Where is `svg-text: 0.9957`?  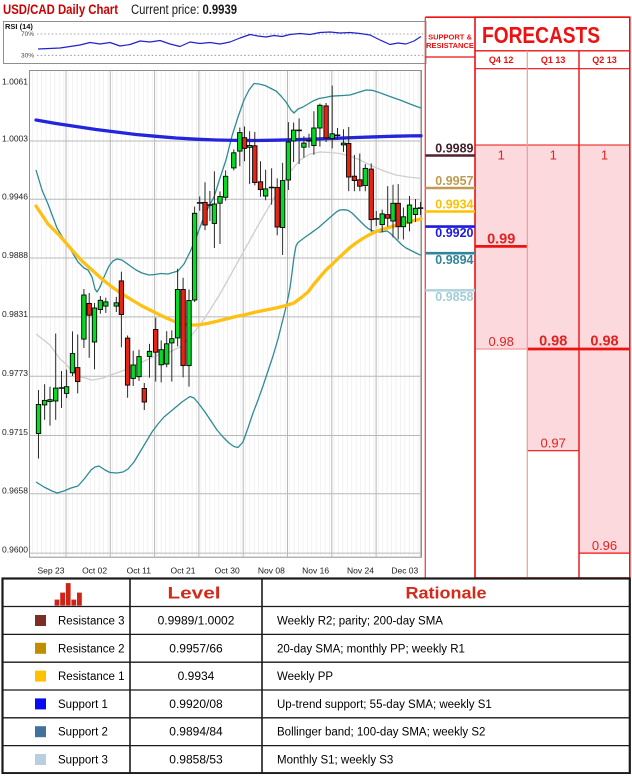 svg-text: 0.9957 is located at coordinates (454, 181).